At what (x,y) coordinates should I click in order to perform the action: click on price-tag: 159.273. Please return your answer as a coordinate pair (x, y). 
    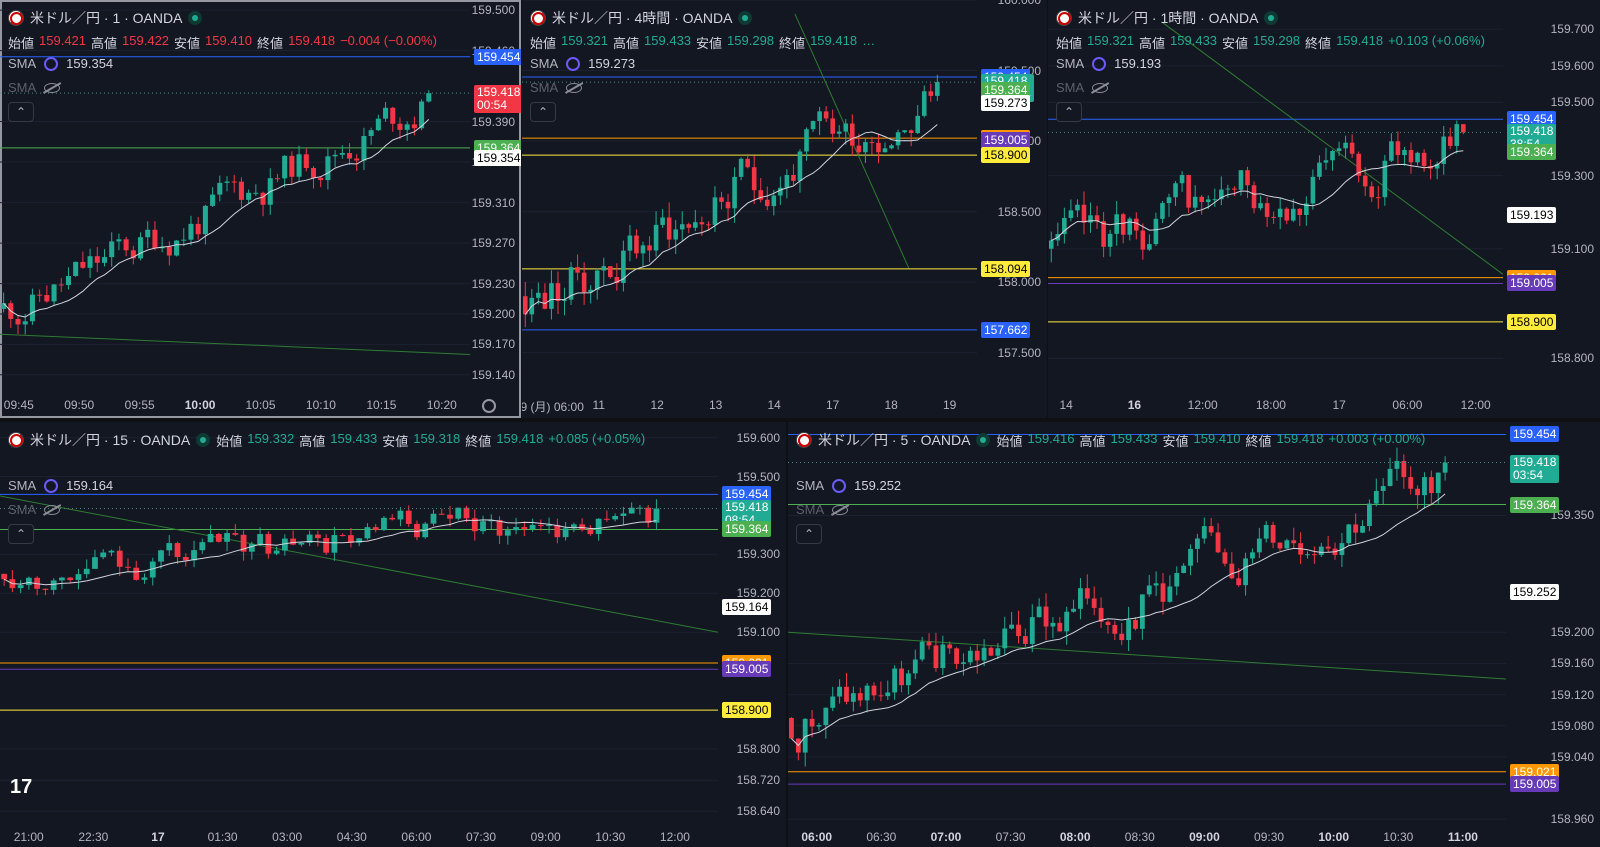
    Looking at the image, I should click on (1006, 102).